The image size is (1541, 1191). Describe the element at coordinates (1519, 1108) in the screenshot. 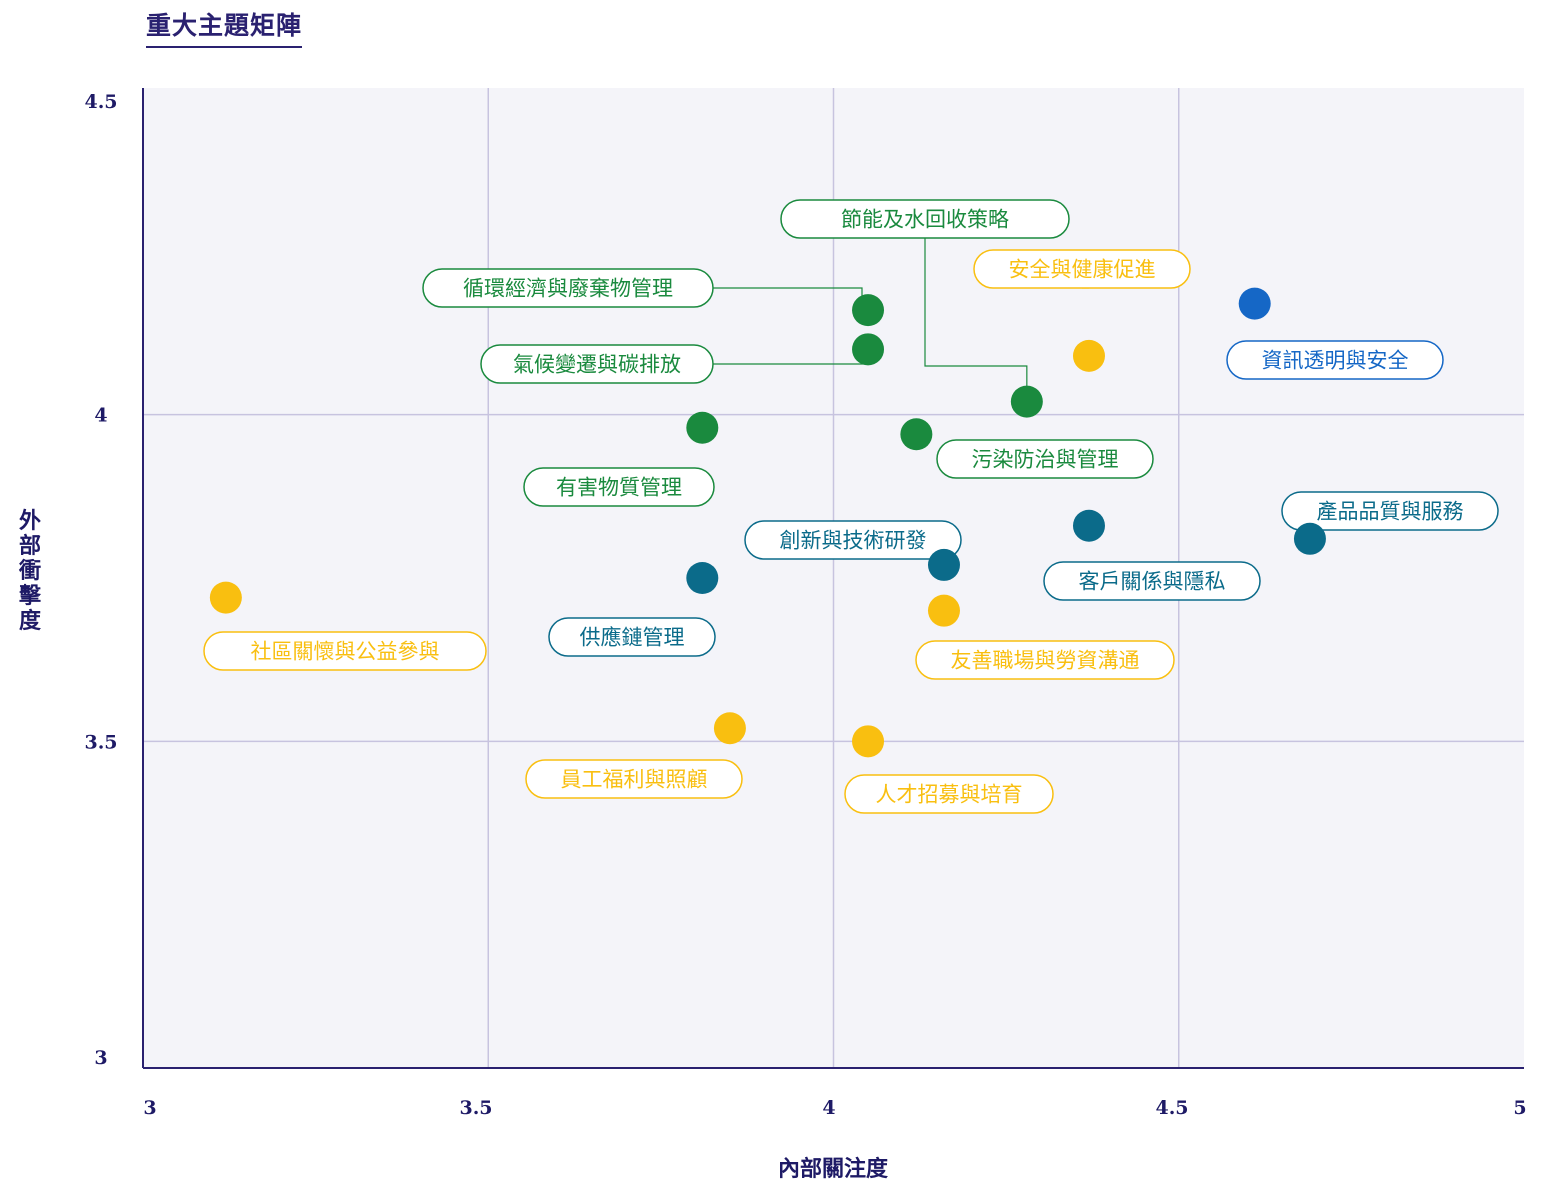

I see `x-tick-label: 5` at that location.